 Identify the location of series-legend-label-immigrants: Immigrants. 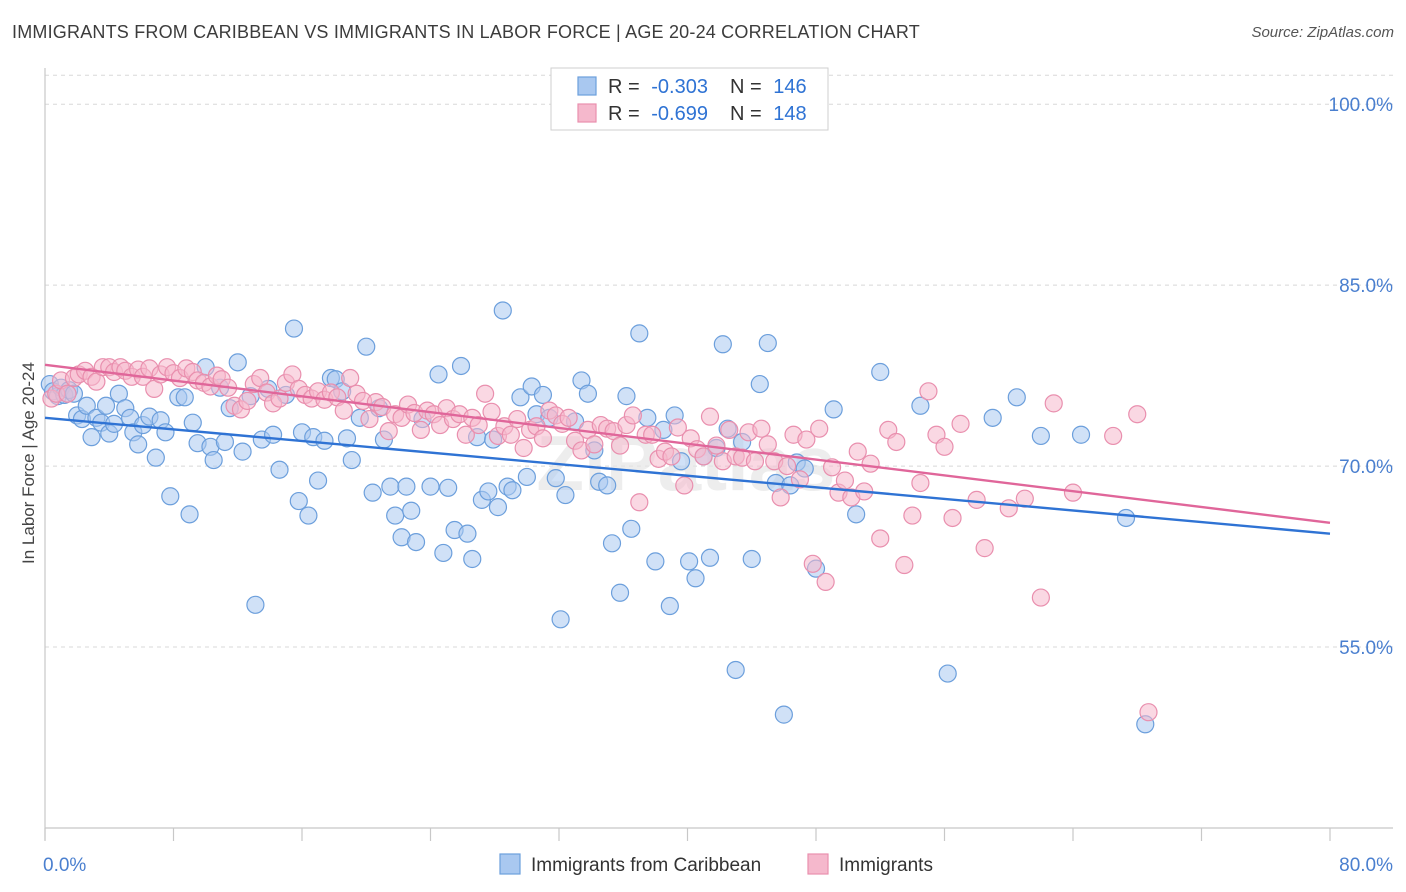
(886, 865).